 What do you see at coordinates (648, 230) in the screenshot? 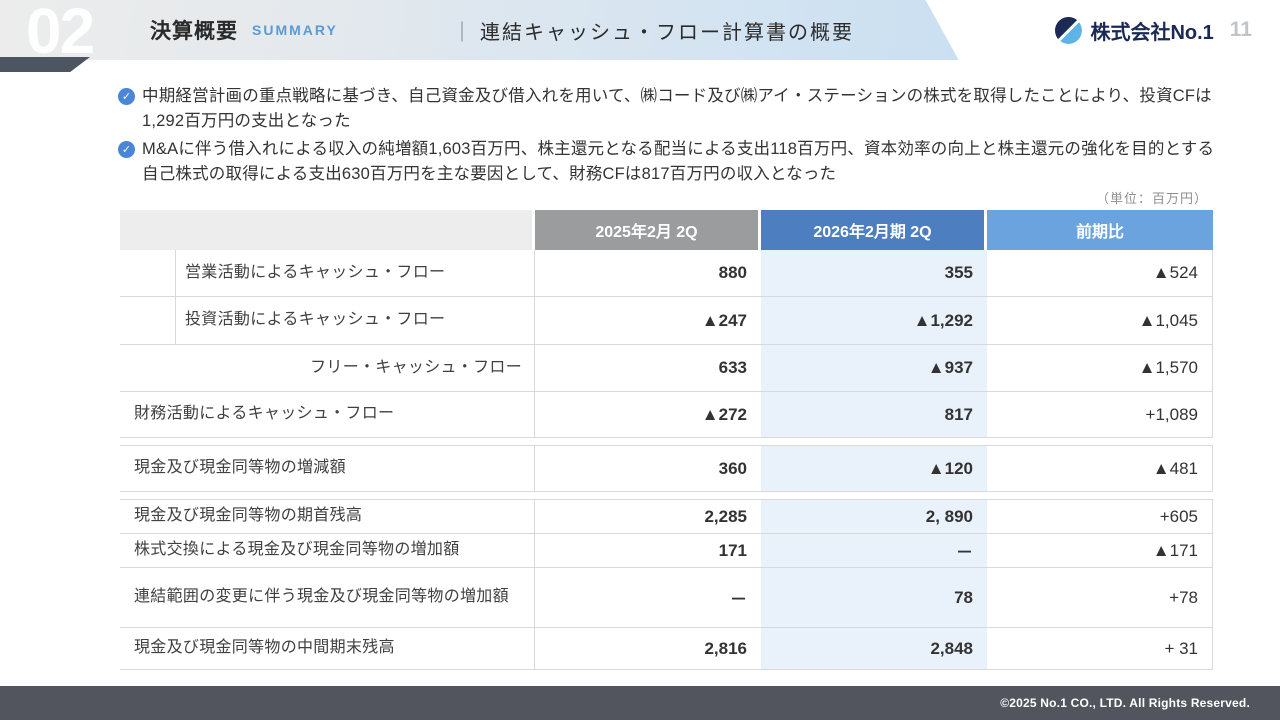
I see `table-header-2025: 2025年2月 2Q` at bounding box center [648, 230].